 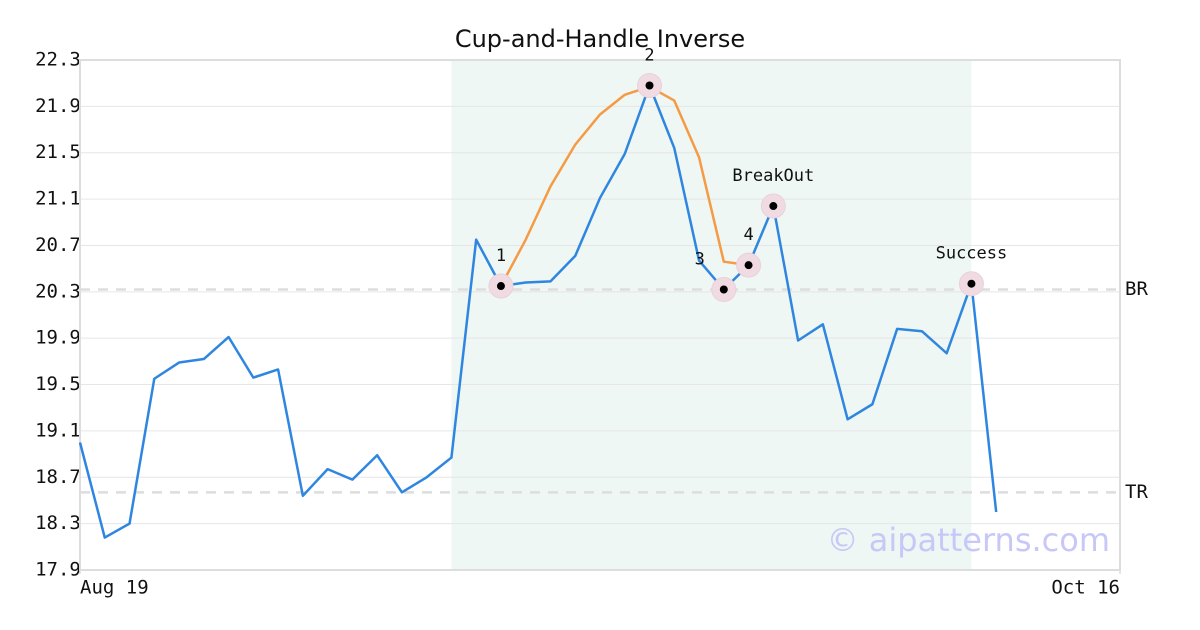 I want to click on y-tick-label: 18.7, so click(x=58, y=477).